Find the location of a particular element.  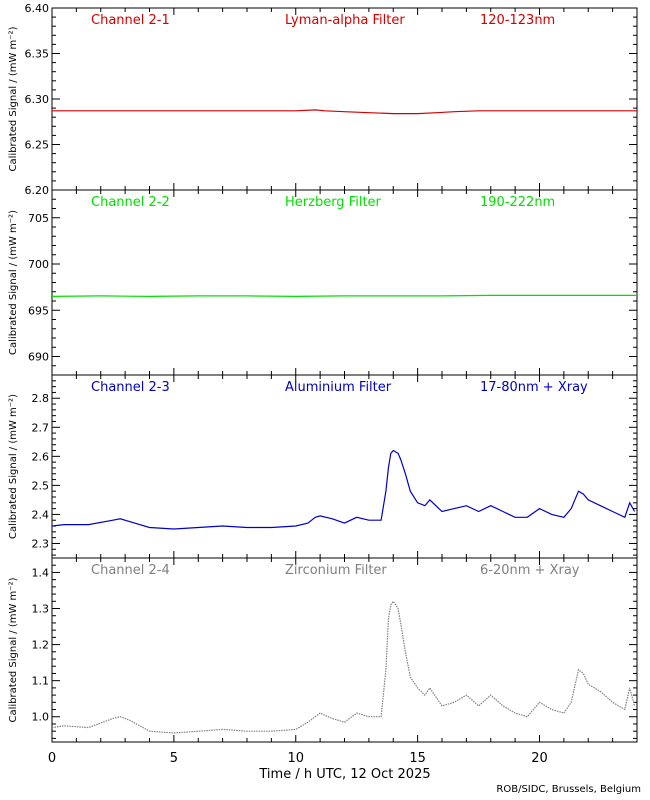

x-tick-label: 15 is located at coordinates (417, 758).